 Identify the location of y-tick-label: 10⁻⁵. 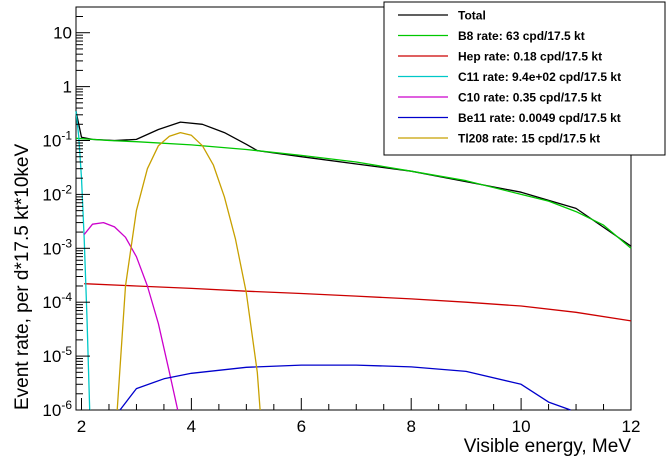
(57, 355).